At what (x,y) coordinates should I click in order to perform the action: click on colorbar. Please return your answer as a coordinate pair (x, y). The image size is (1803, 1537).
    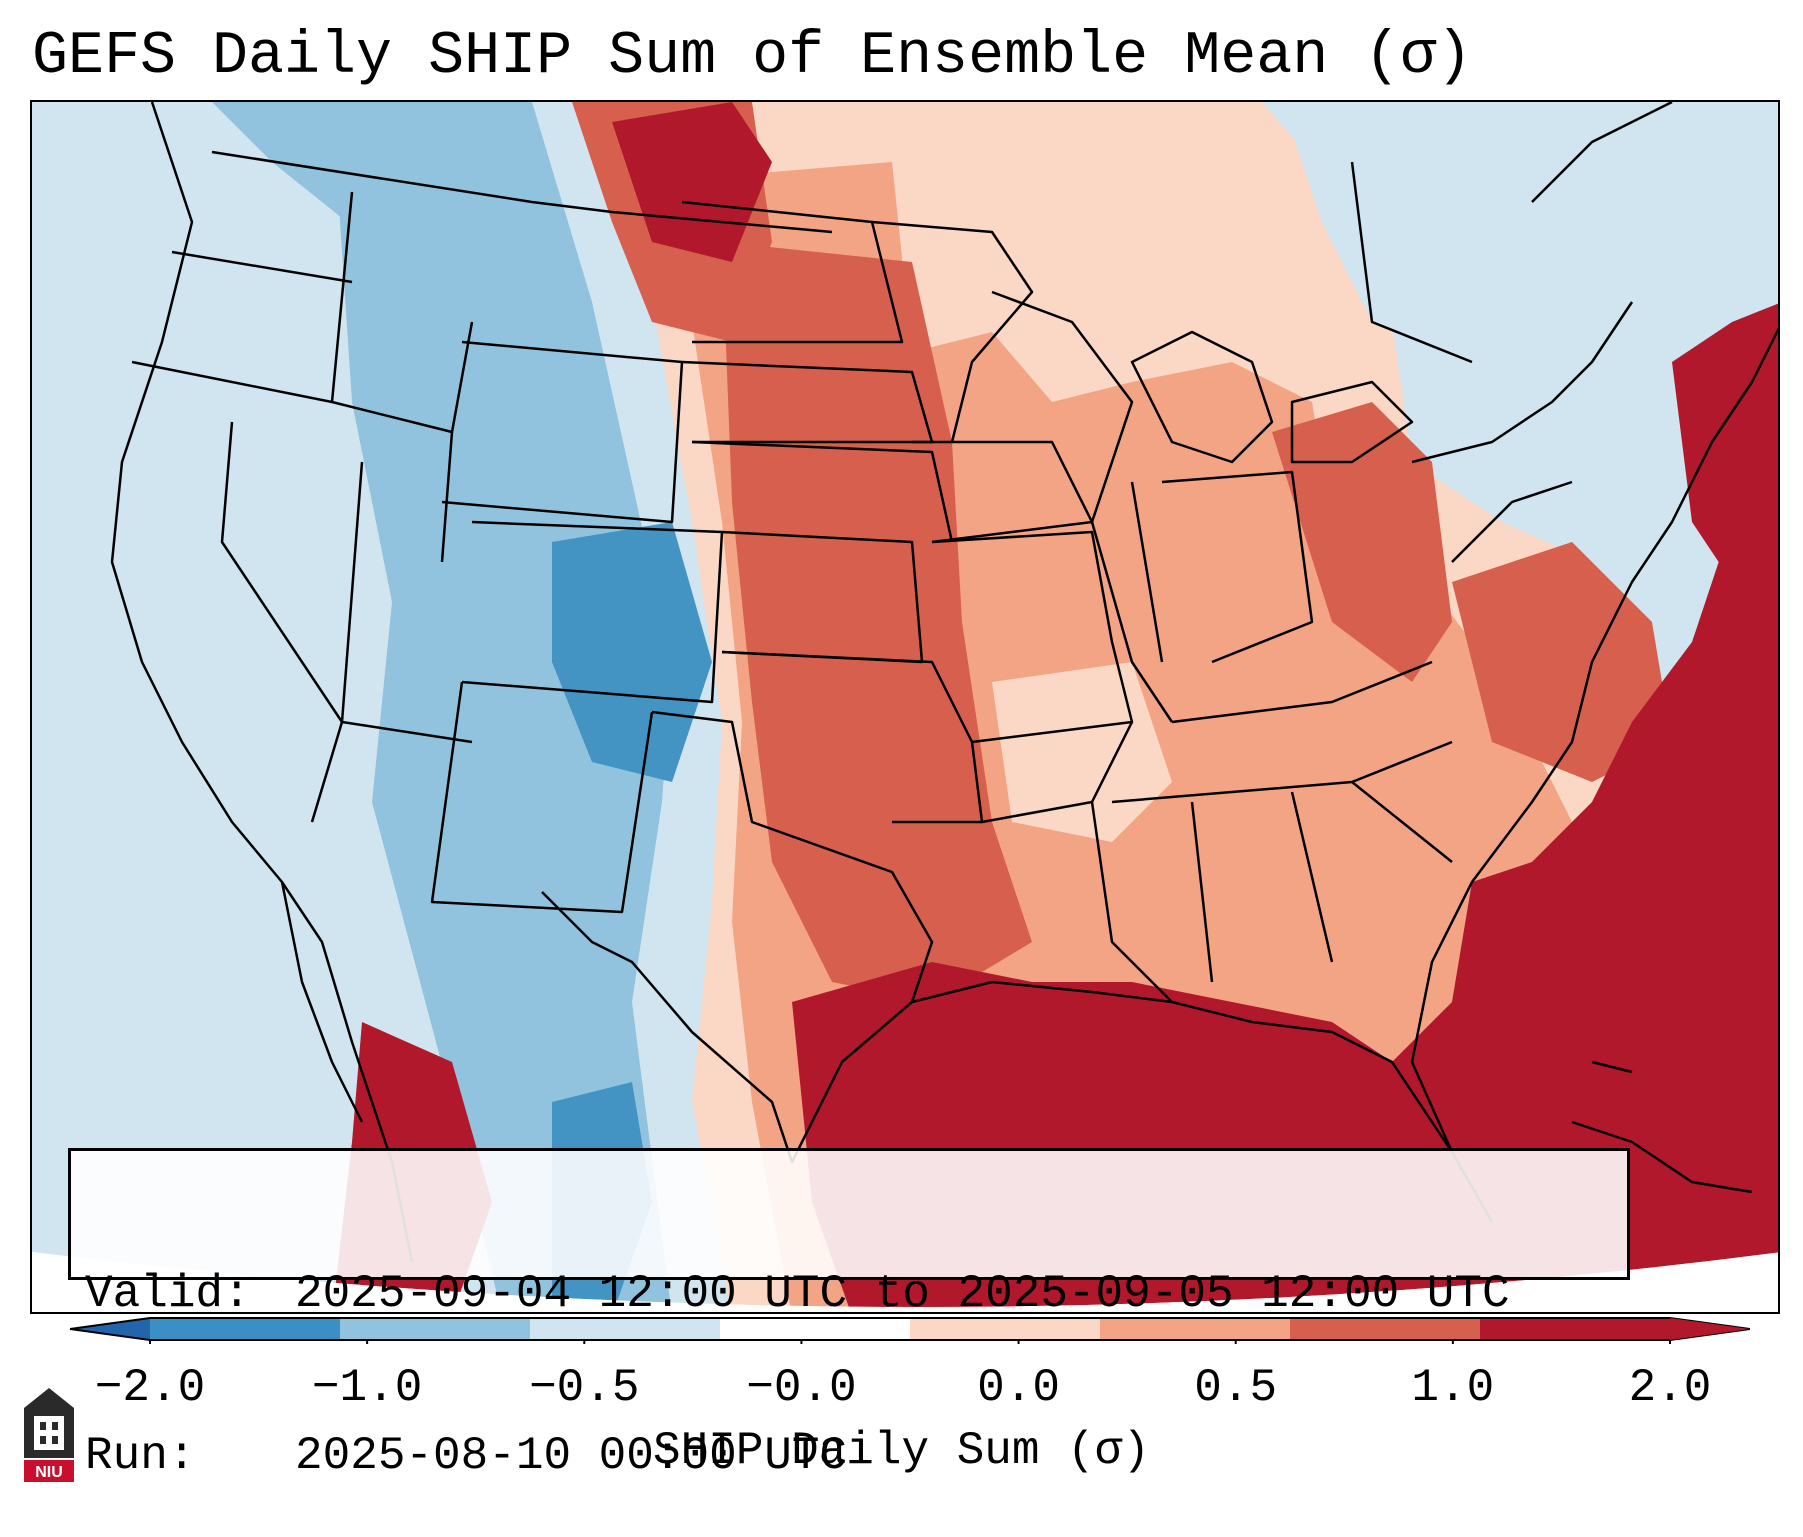
    Looking at the image, I should click on (910, 1330).